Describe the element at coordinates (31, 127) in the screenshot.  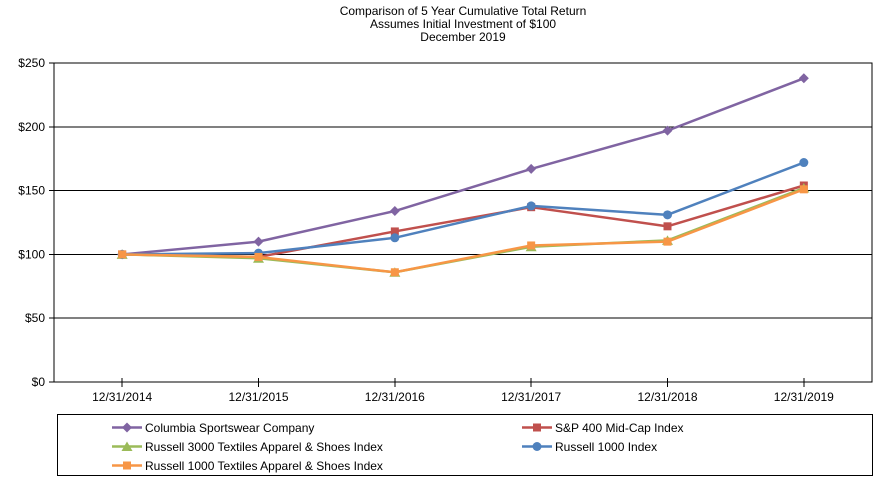
I see `svg-text: $200` at that location.